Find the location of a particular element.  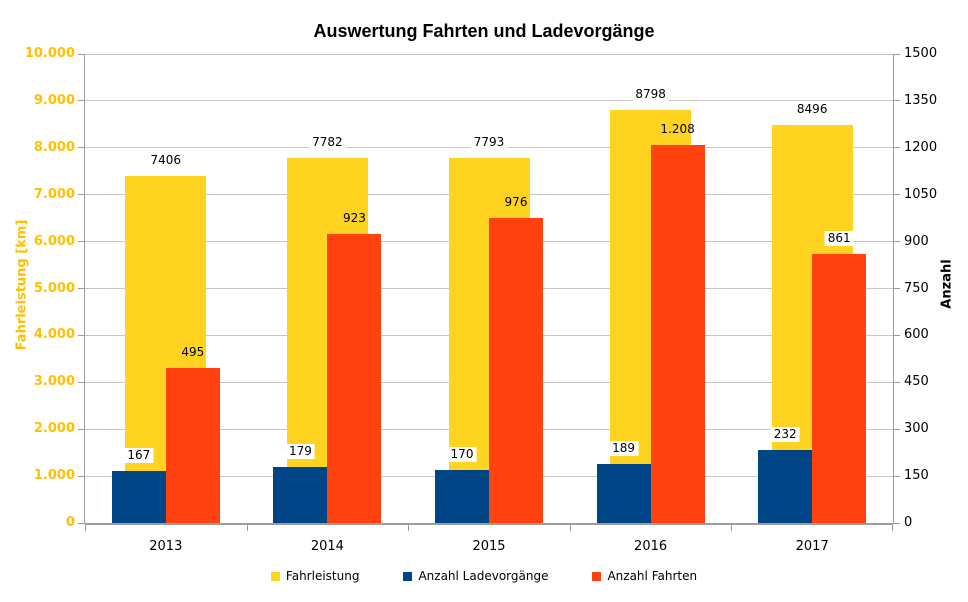

data-label: 7793 is located at coordinates (489, 142).